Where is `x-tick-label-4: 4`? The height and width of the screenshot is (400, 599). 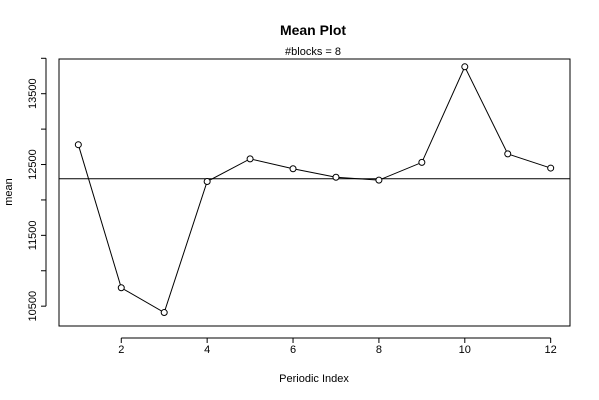
x-tick-label-4: 4 is located at coordinates (207, 350).